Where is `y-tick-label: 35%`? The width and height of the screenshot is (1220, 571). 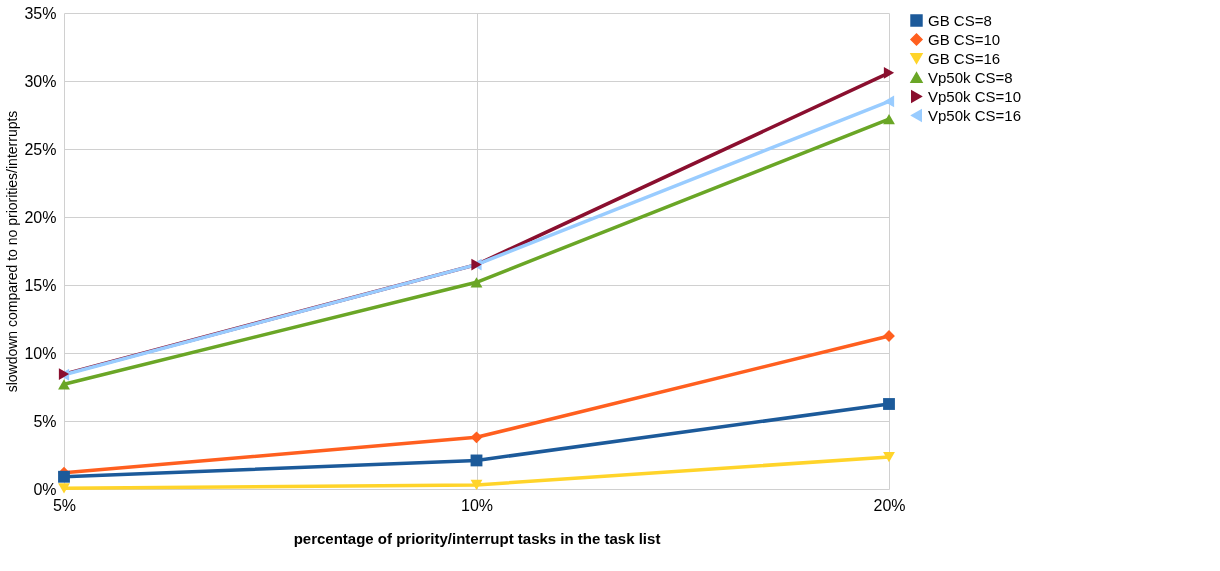 y-tick-label: 35% is located at coordinates (40, 13).